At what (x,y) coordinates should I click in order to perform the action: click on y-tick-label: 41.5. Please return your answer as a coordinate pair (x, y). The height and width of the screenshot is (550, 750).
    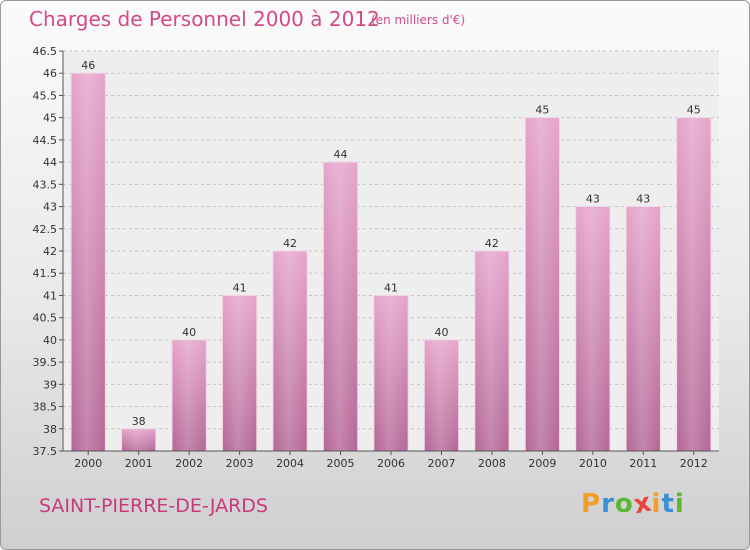
    Looking at the image, I should click on (45, 273).